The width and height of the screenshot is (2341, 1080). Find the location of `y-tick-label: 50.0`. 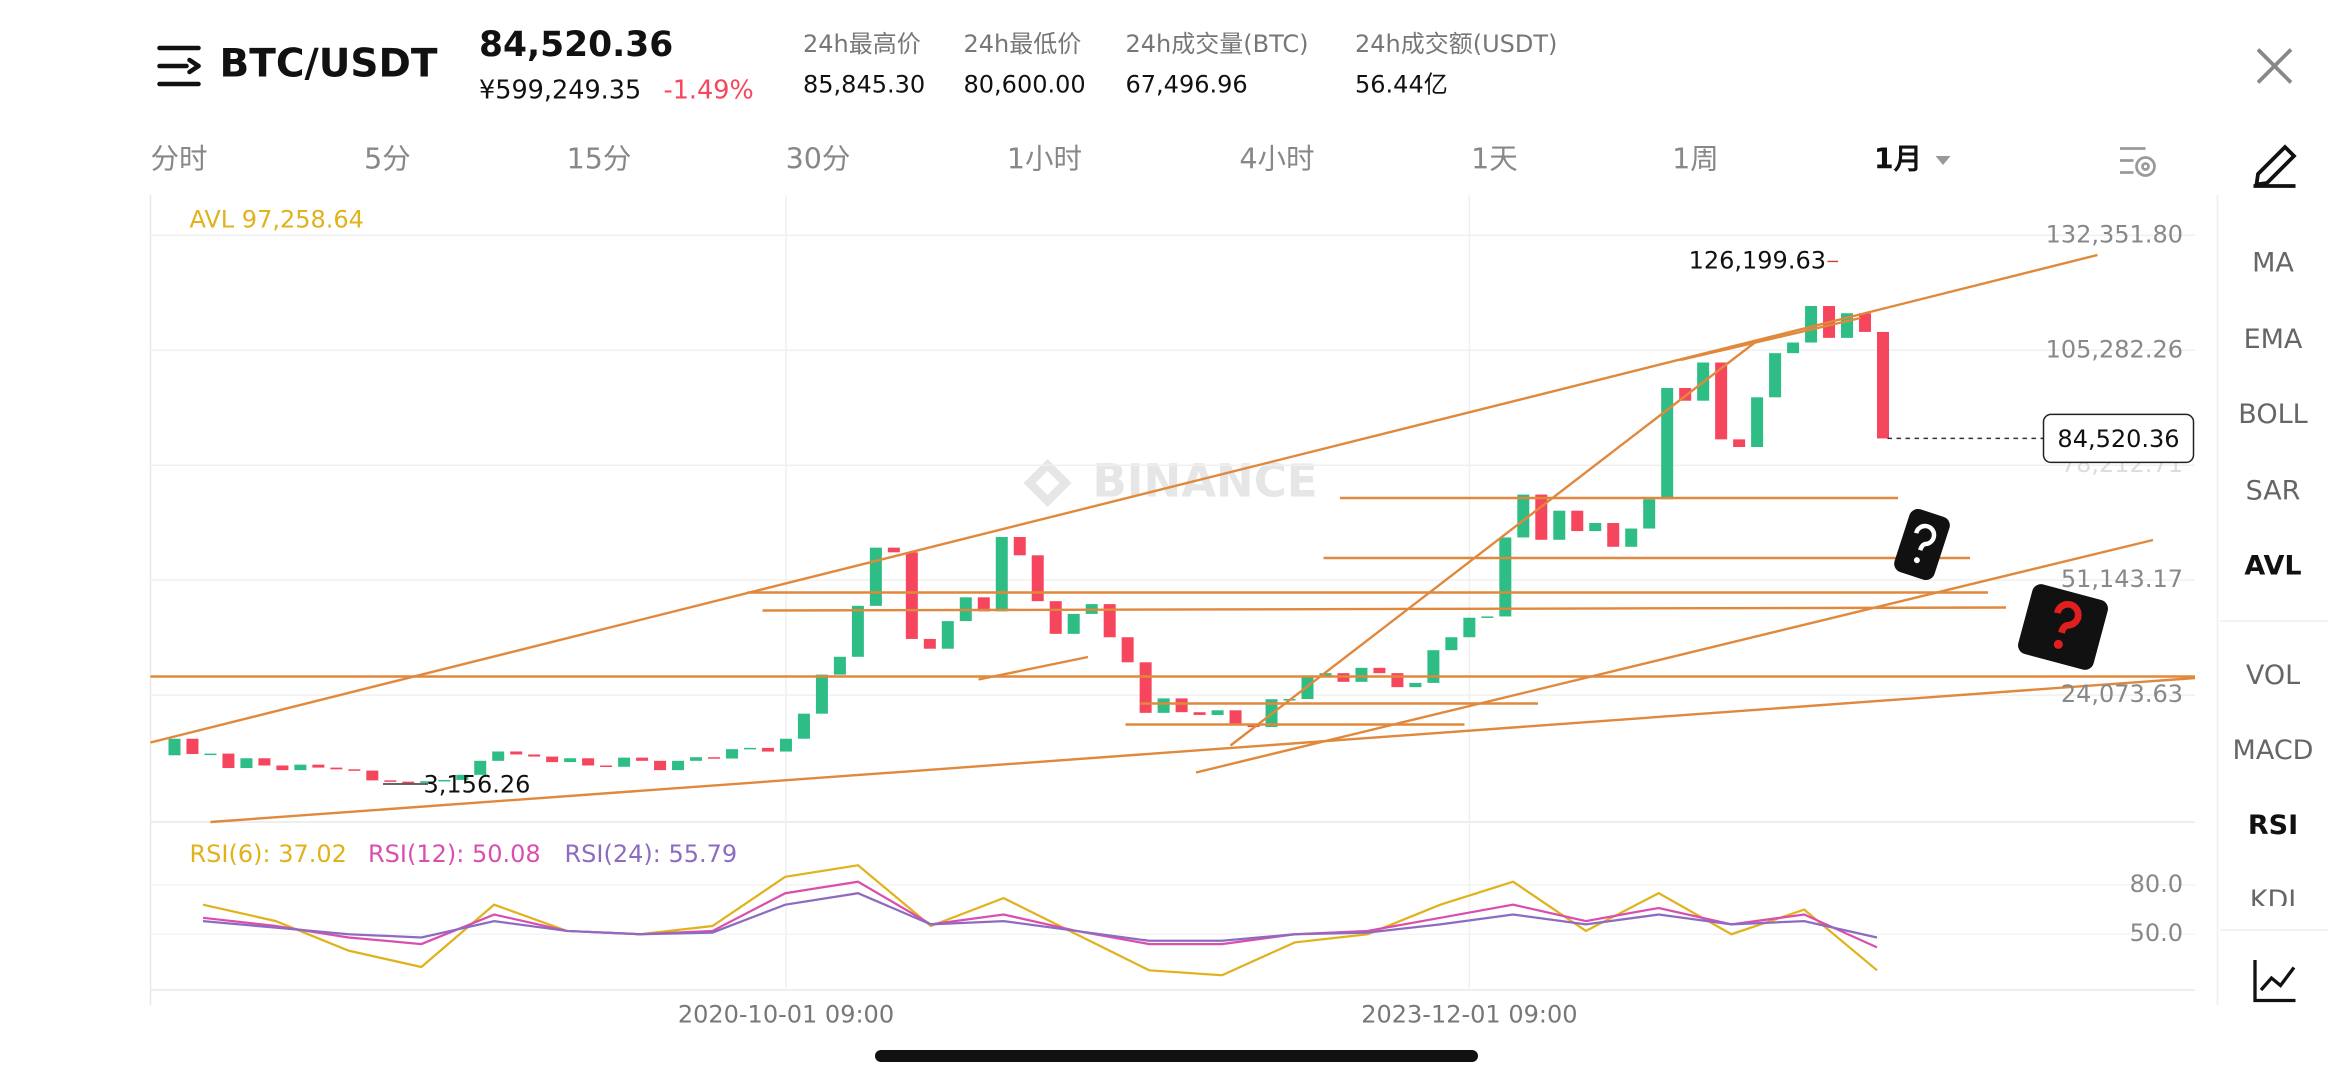

y-tick-label: 50.0 is located at coordinates (2156, 933).